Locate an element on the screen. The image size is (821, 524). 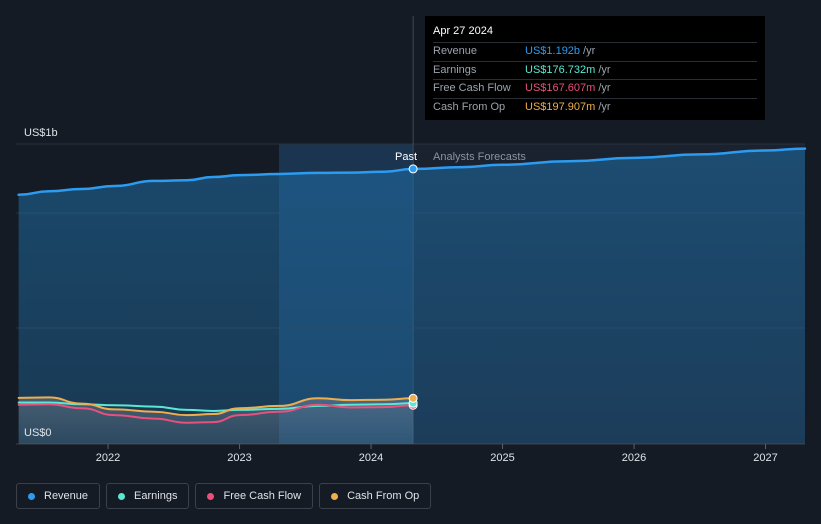
tooltip-label: Revenue is located at coordinates (455, 51).